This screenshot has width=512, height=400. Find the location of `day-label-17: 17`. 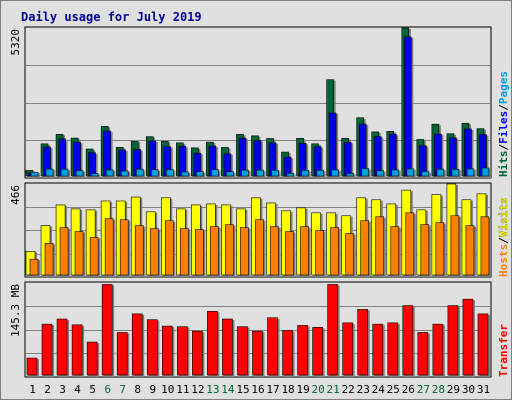

day-label-17: 17 is located at coordinates (272, 389).